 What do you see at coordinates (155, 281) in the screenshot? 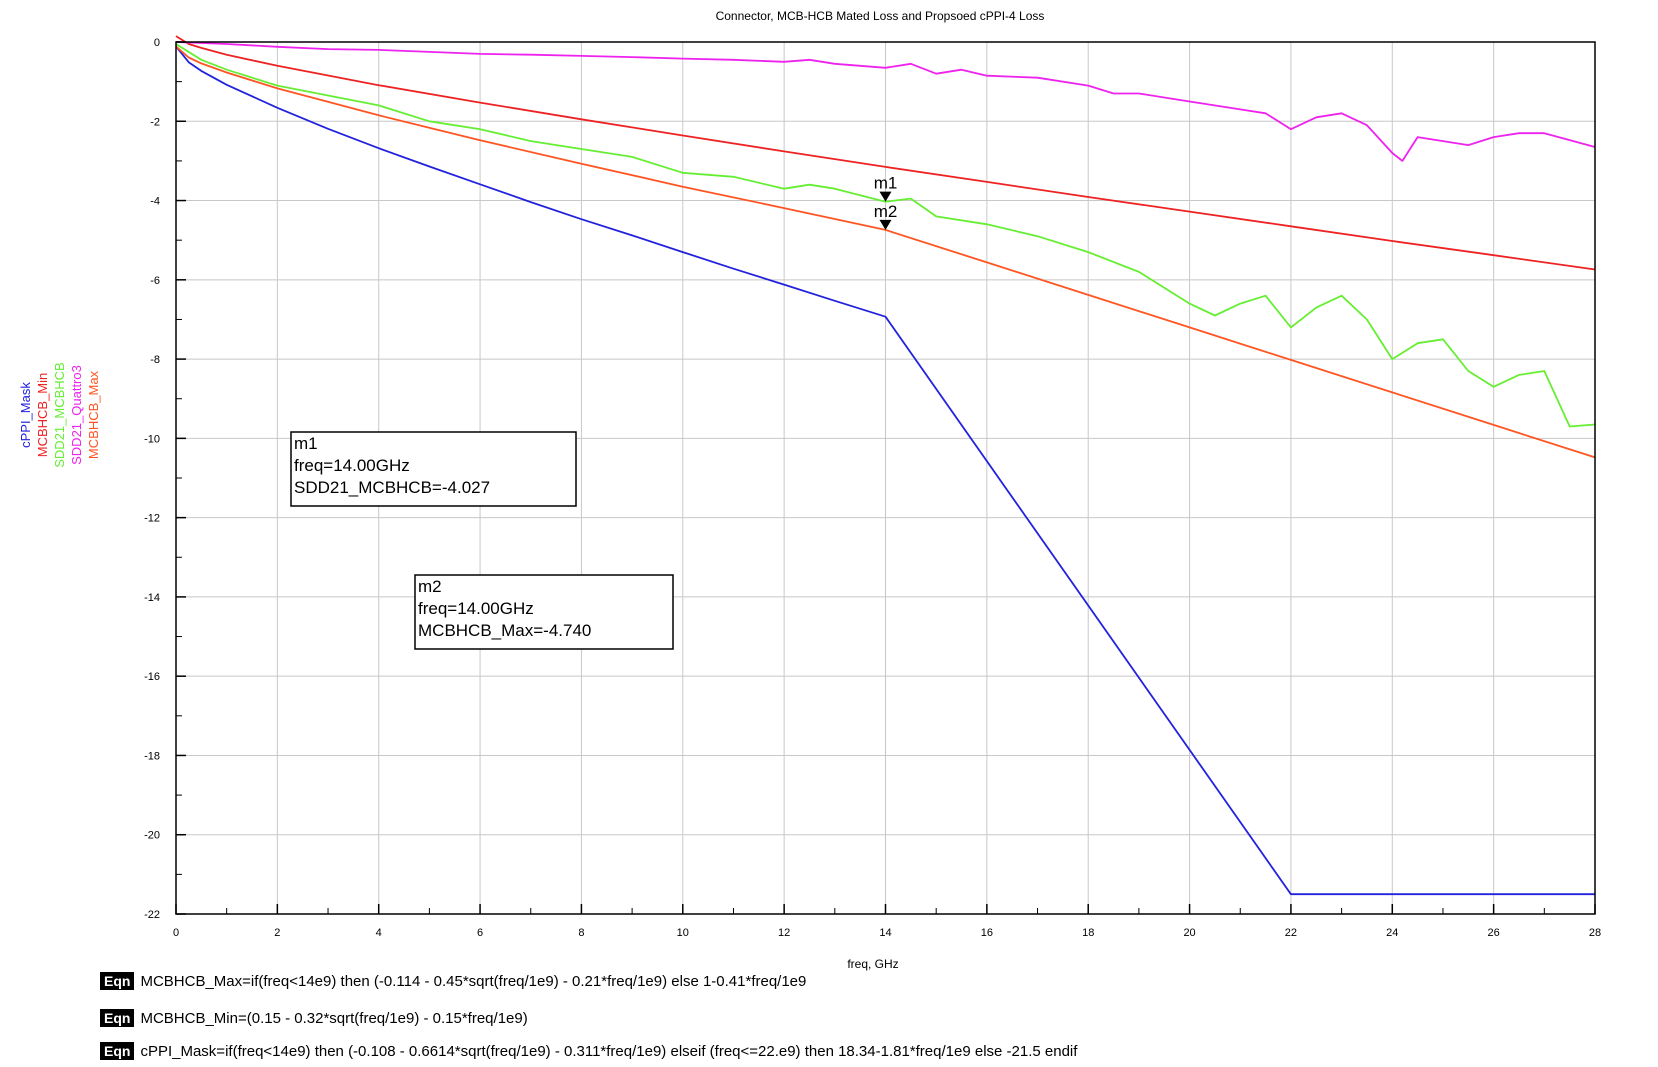
I see `y-tick-label: -6` at bounding box center [155, 281].